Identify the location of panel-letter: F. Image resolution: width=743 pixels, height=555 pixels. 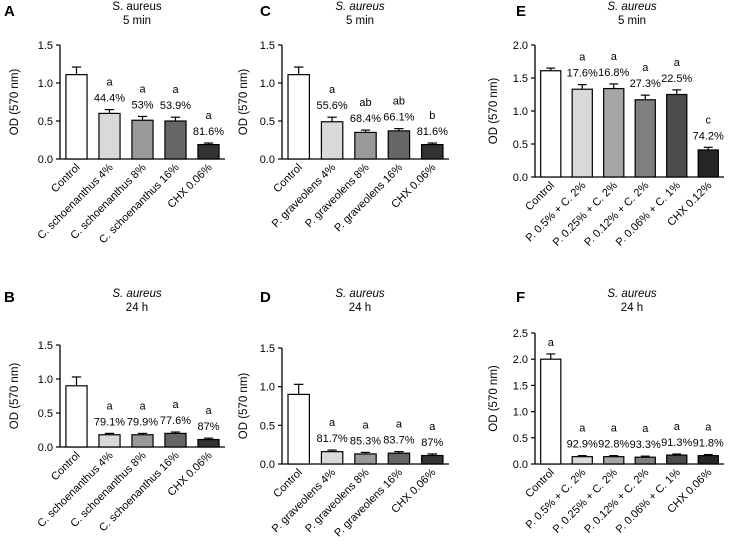
(520, 297).